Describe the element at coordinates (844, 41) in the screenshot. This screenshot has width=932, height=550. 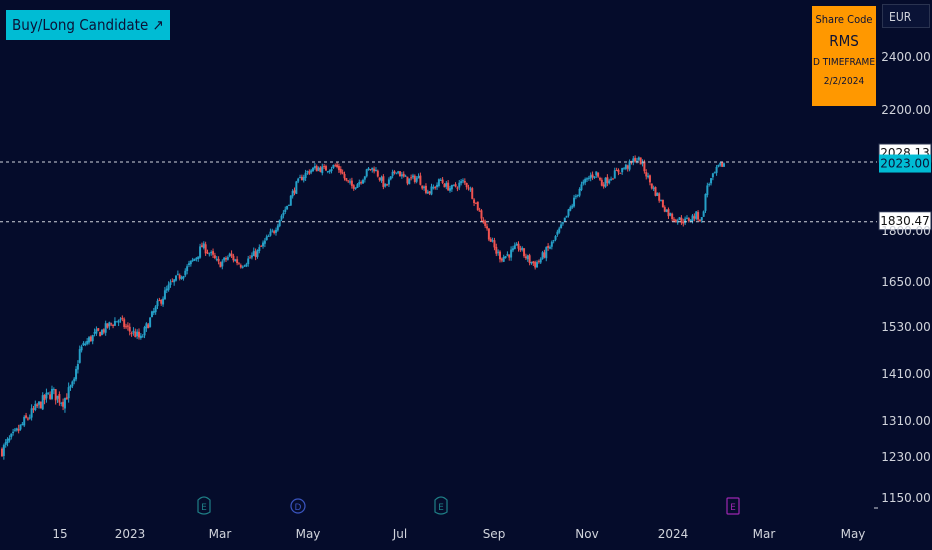
I see `share-code: RMS` at that location.